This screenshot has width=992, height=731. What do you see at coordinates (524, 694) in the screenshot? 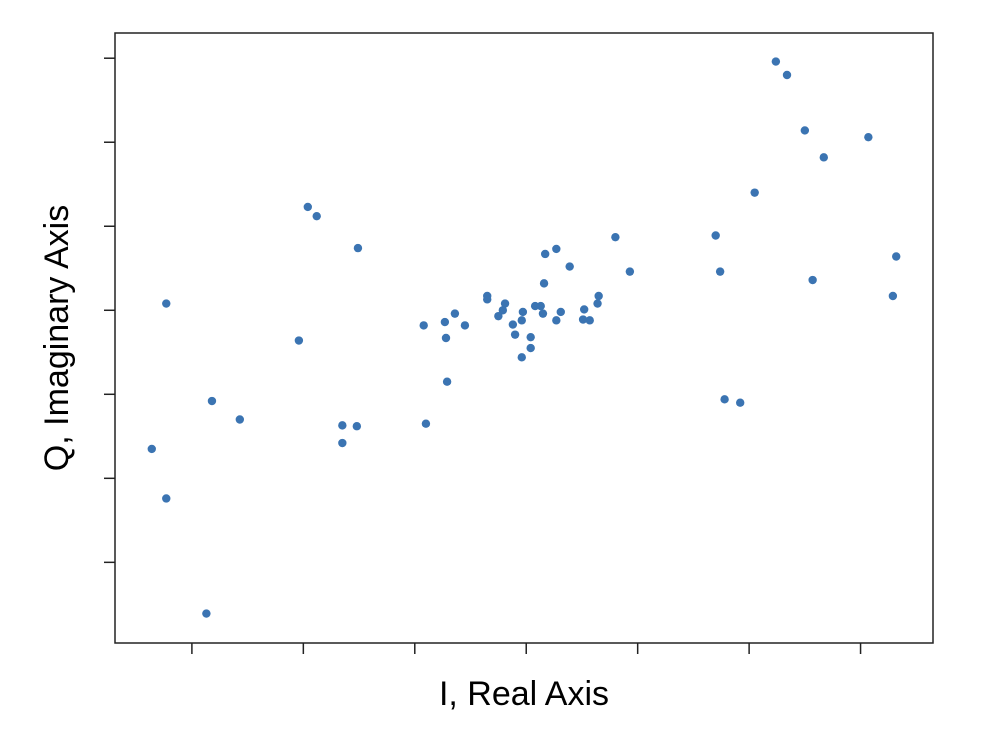
I see `x-axis-label: I, Real Axis` at bounding box center [524, 694].